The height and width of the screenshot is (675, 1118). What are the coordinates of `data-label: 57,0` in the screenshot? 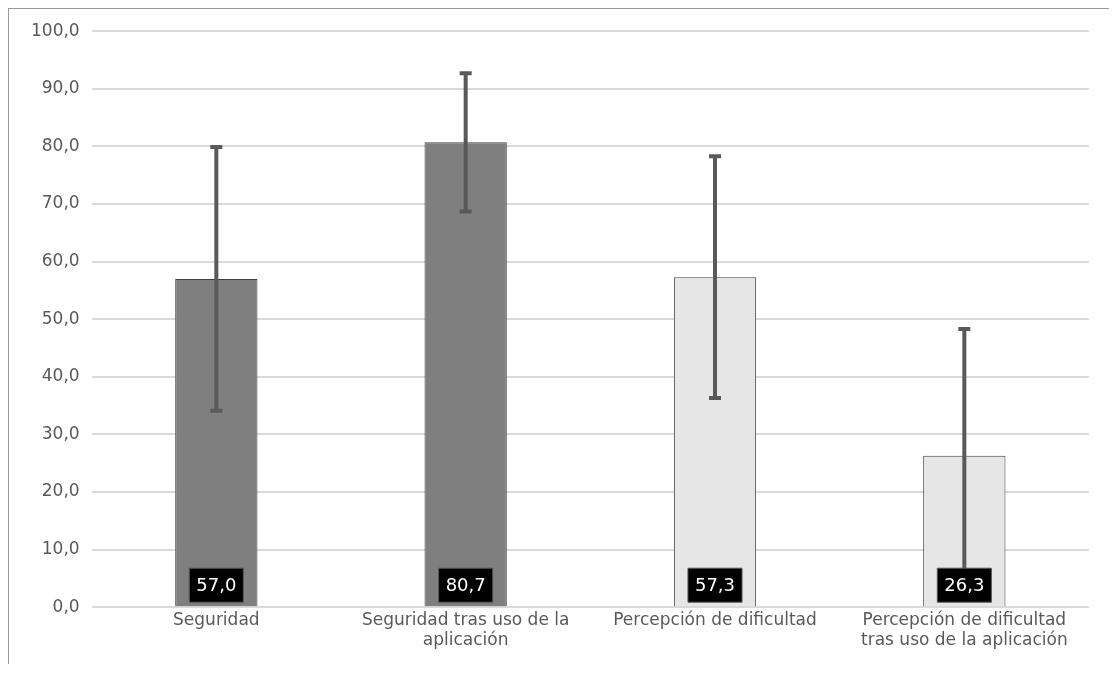 It's located at (216, 584).